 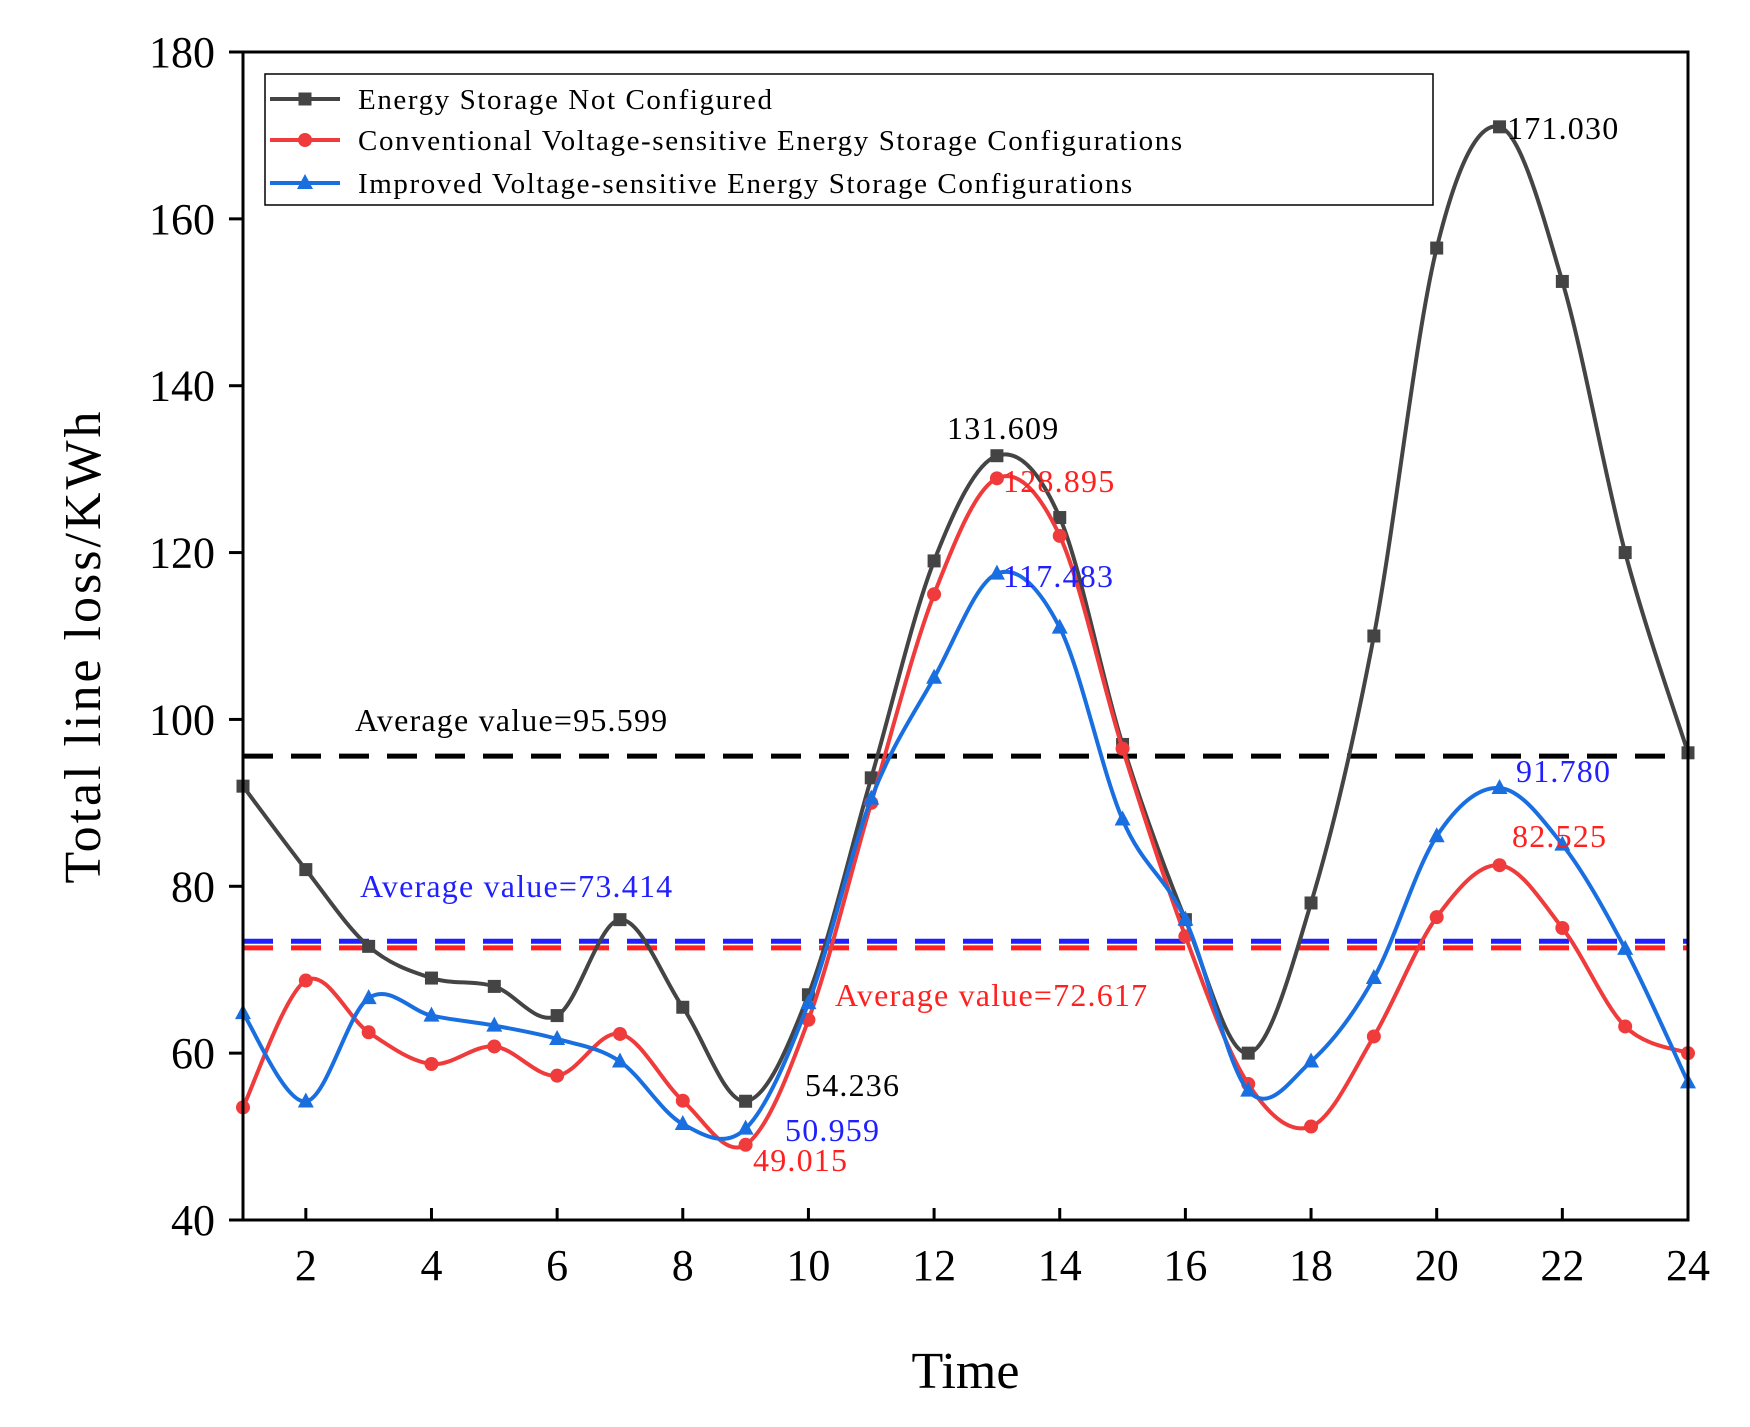 I want to click on average-label: Average value=72.617, so click(x=991, y=995).